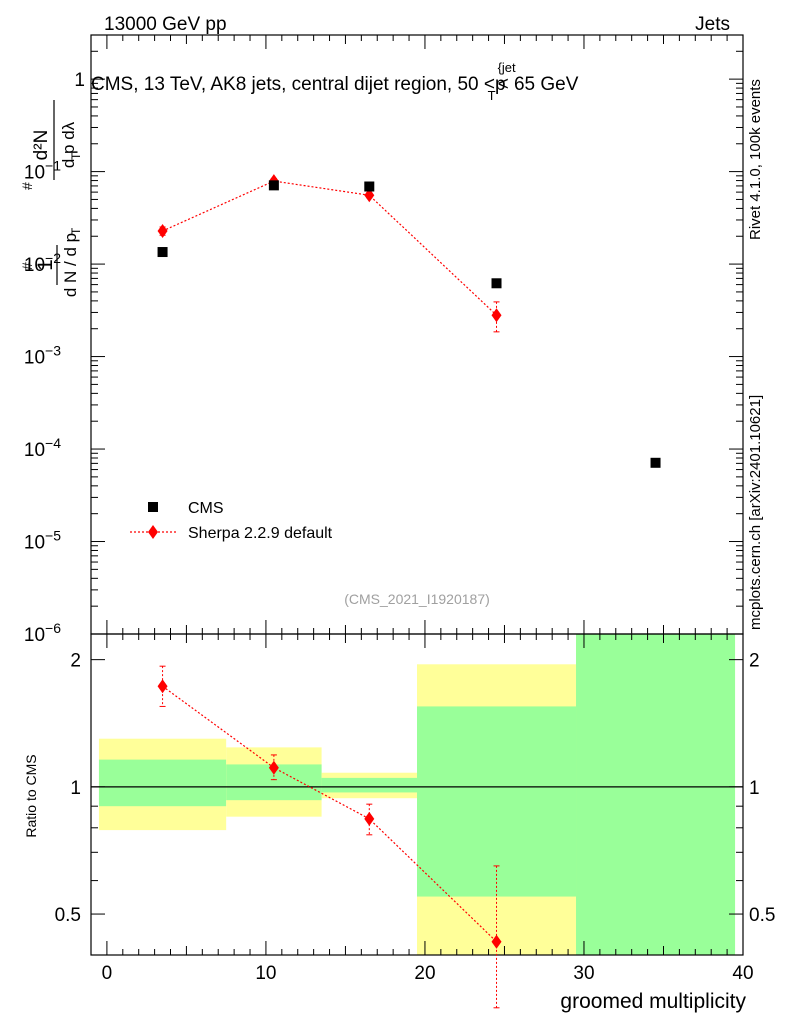  I want to click on main-y-tick-label: 10⁻⁶, so click(42, 633).